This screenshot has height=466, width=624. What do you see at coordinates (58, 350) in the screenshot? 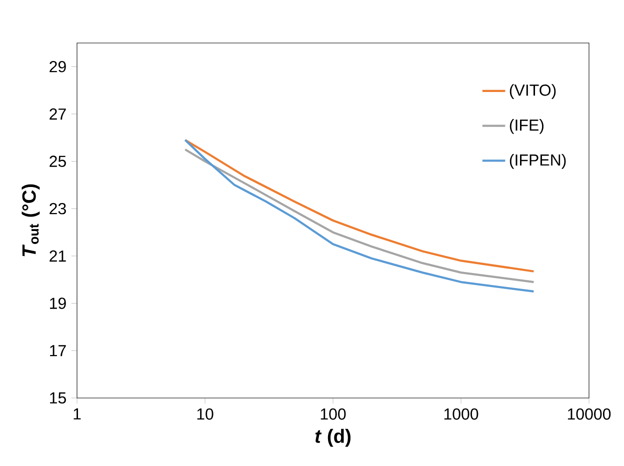
I see `y-tick-label: 17` at bounding box center [58, 350].